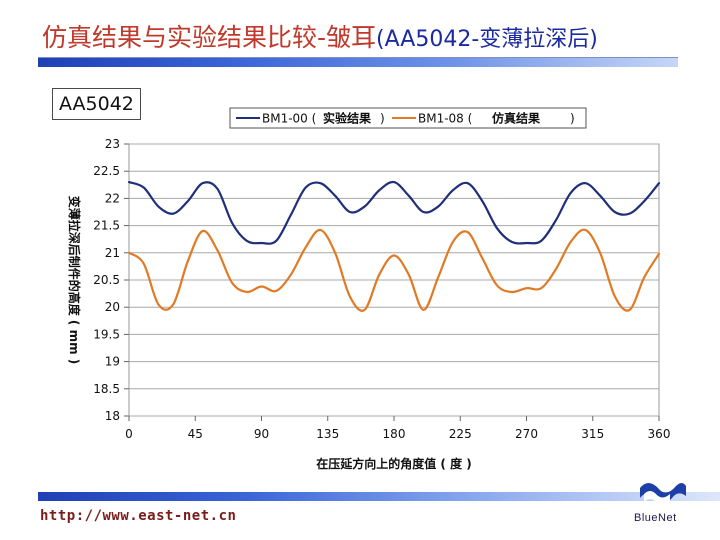  Describe the element at coordinates (106, 334) in the screenshot. I see `y-tick-label: 19.5` at that location.